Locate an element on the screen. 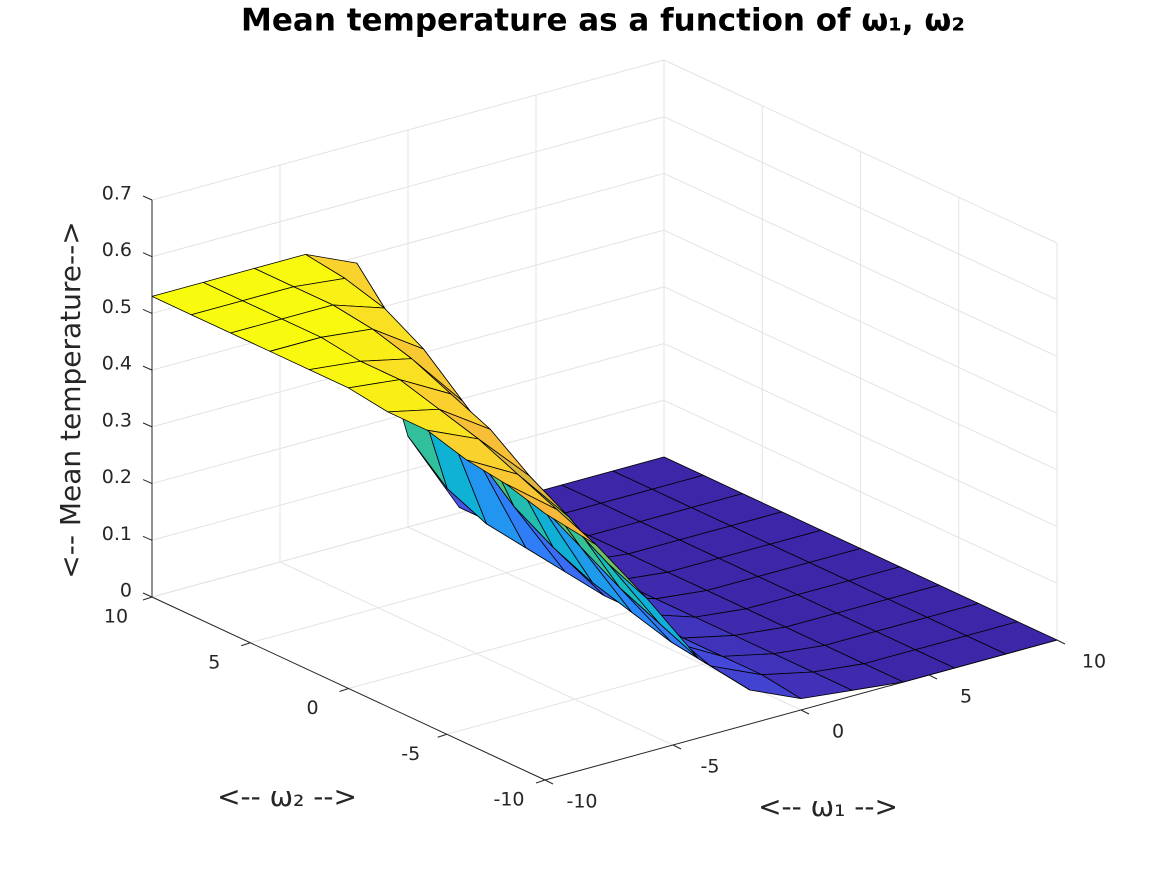  y-axis-label: <-- ω₂ --> is located at coordinates (287, 796).